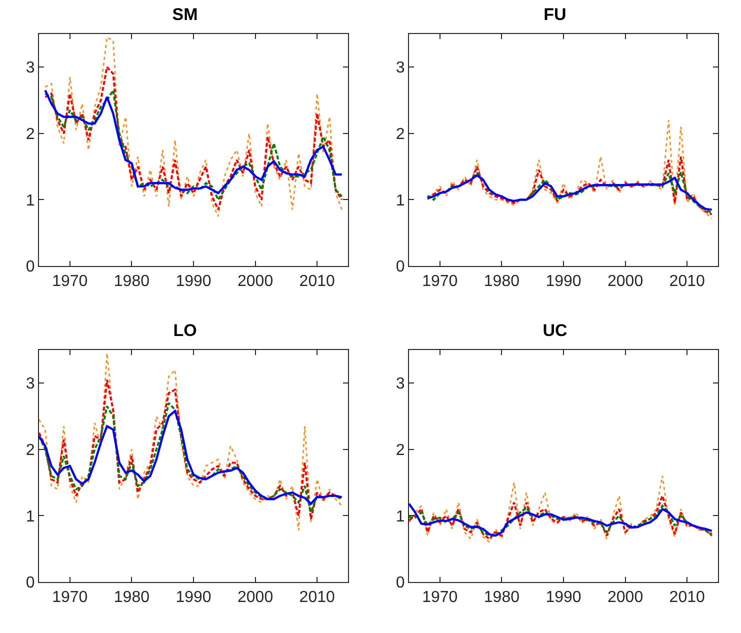 This screenshot has height=633, width=741. I want to click on chart-title: LO, so click(185, 330).